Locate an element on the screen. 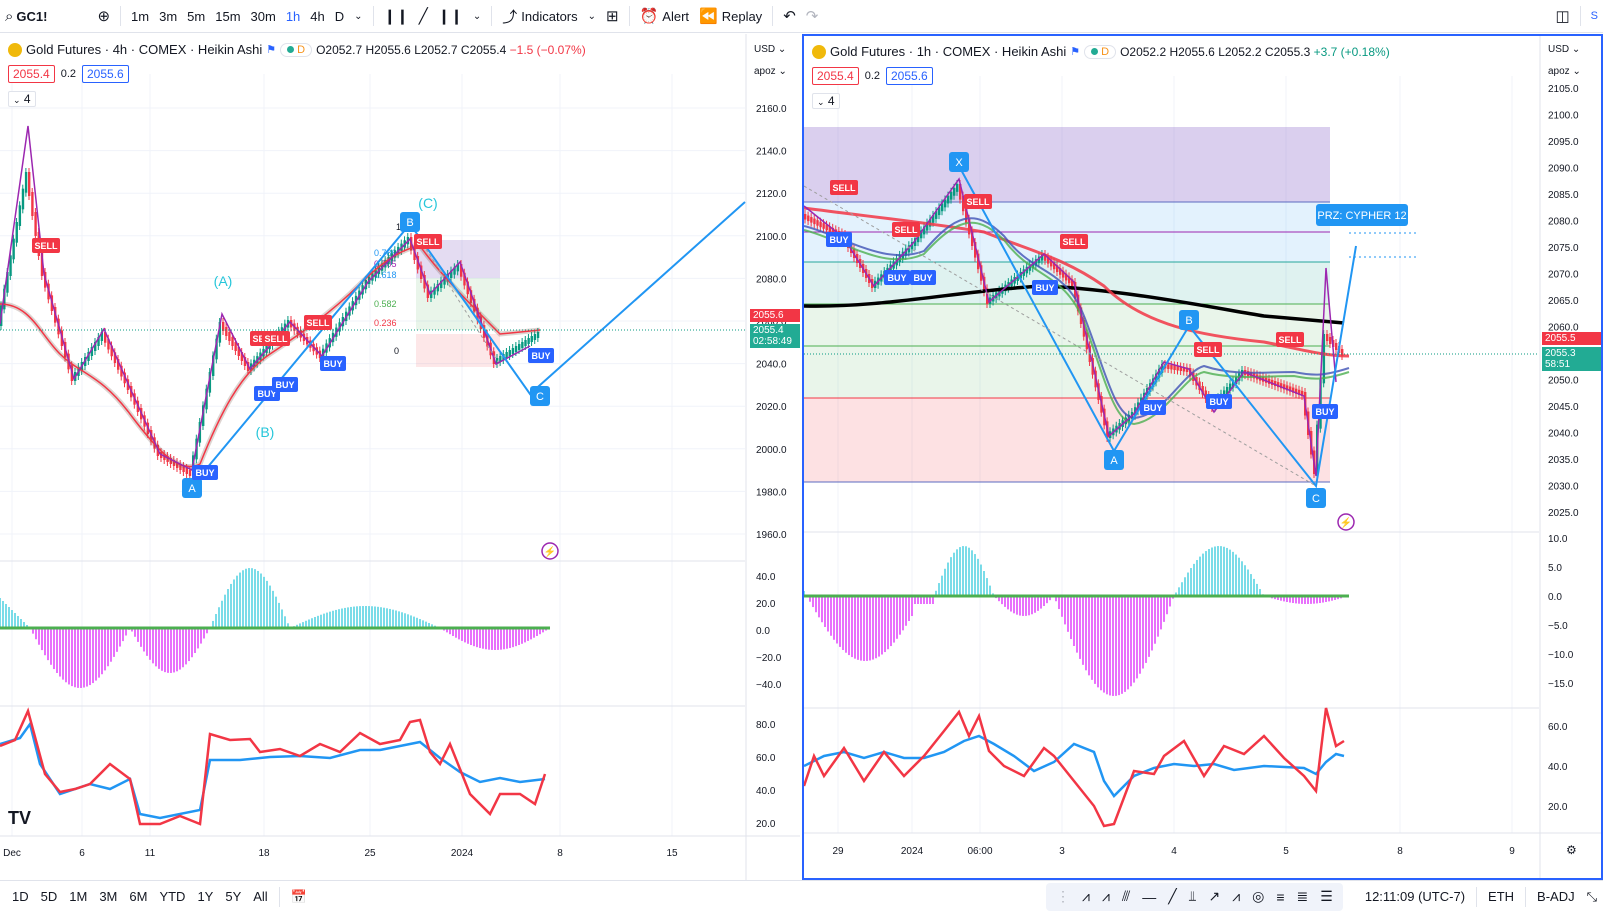 The width and height of the screenshot is (1603, 913). layout-button: ◫ is located at coordinates (1562, 16).